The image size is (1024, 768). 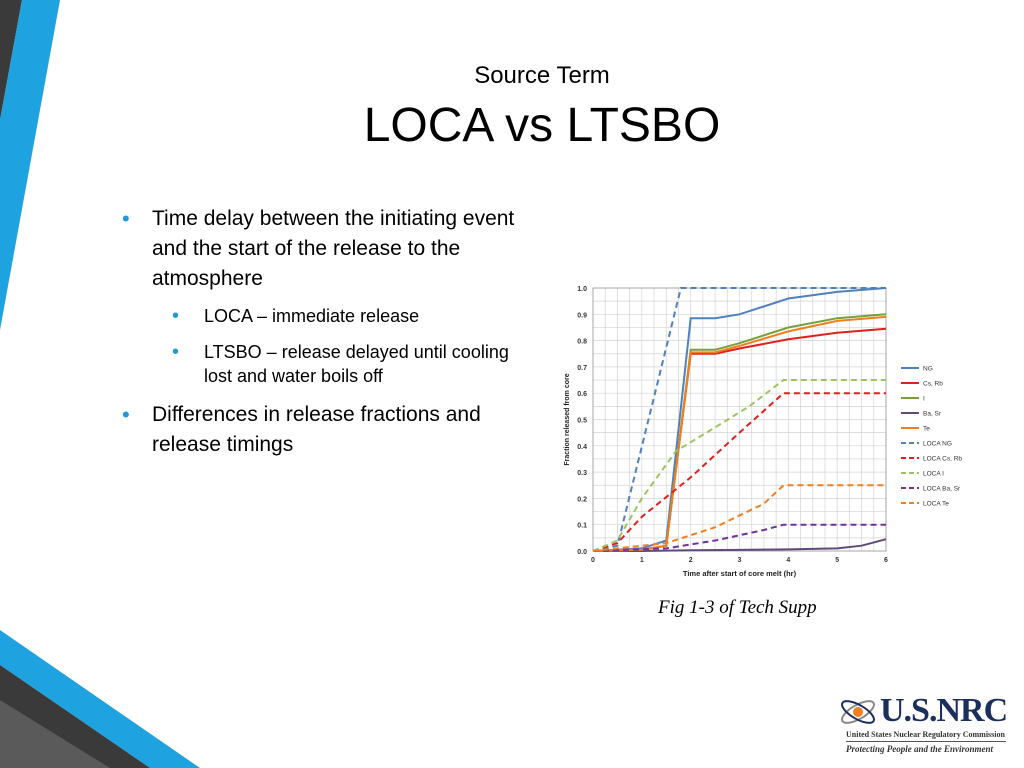 What do you see at coordinates (924, 399) in the screenshot?
I see `legend-label: I` at bounding box center [924, 399].